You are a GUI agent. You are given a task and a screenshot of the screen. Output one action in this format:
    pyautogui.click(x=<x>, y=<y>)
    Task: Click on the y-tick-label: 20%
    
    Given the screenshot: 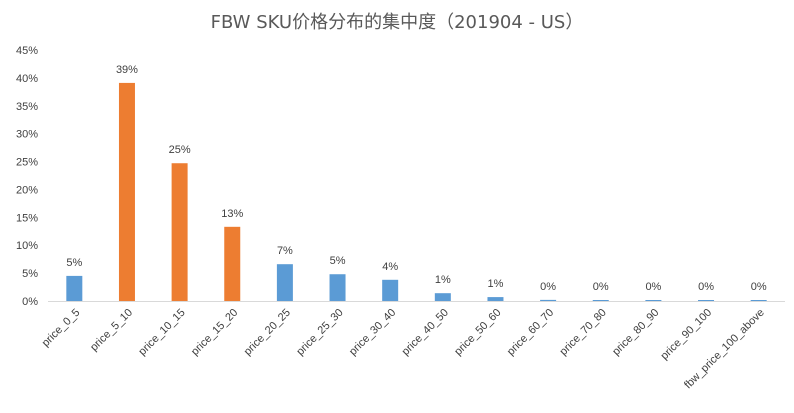 What is the action you would take?
    pyautogui.click(x=27, y=190)
    